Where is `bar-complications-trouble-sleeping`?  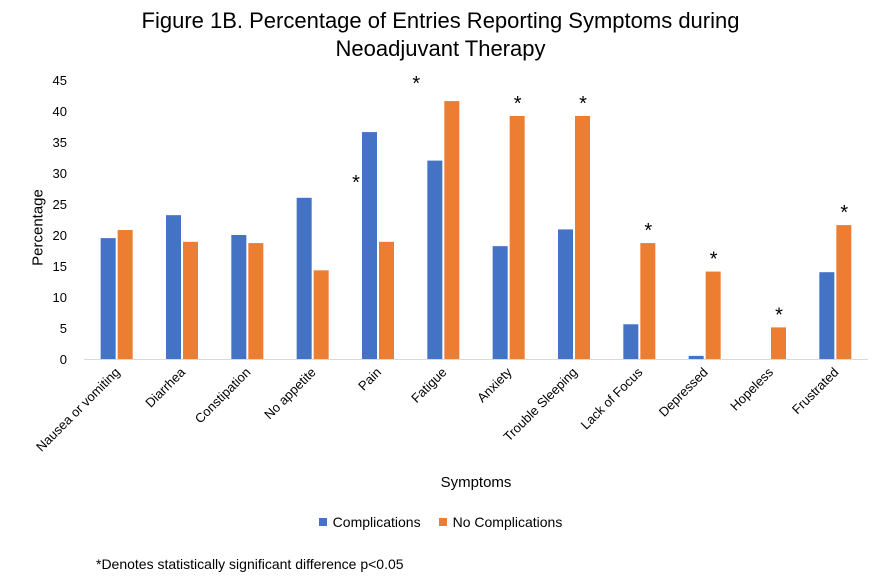
bar-complications-trouble-sleeping is located at coordinates (565, 294).